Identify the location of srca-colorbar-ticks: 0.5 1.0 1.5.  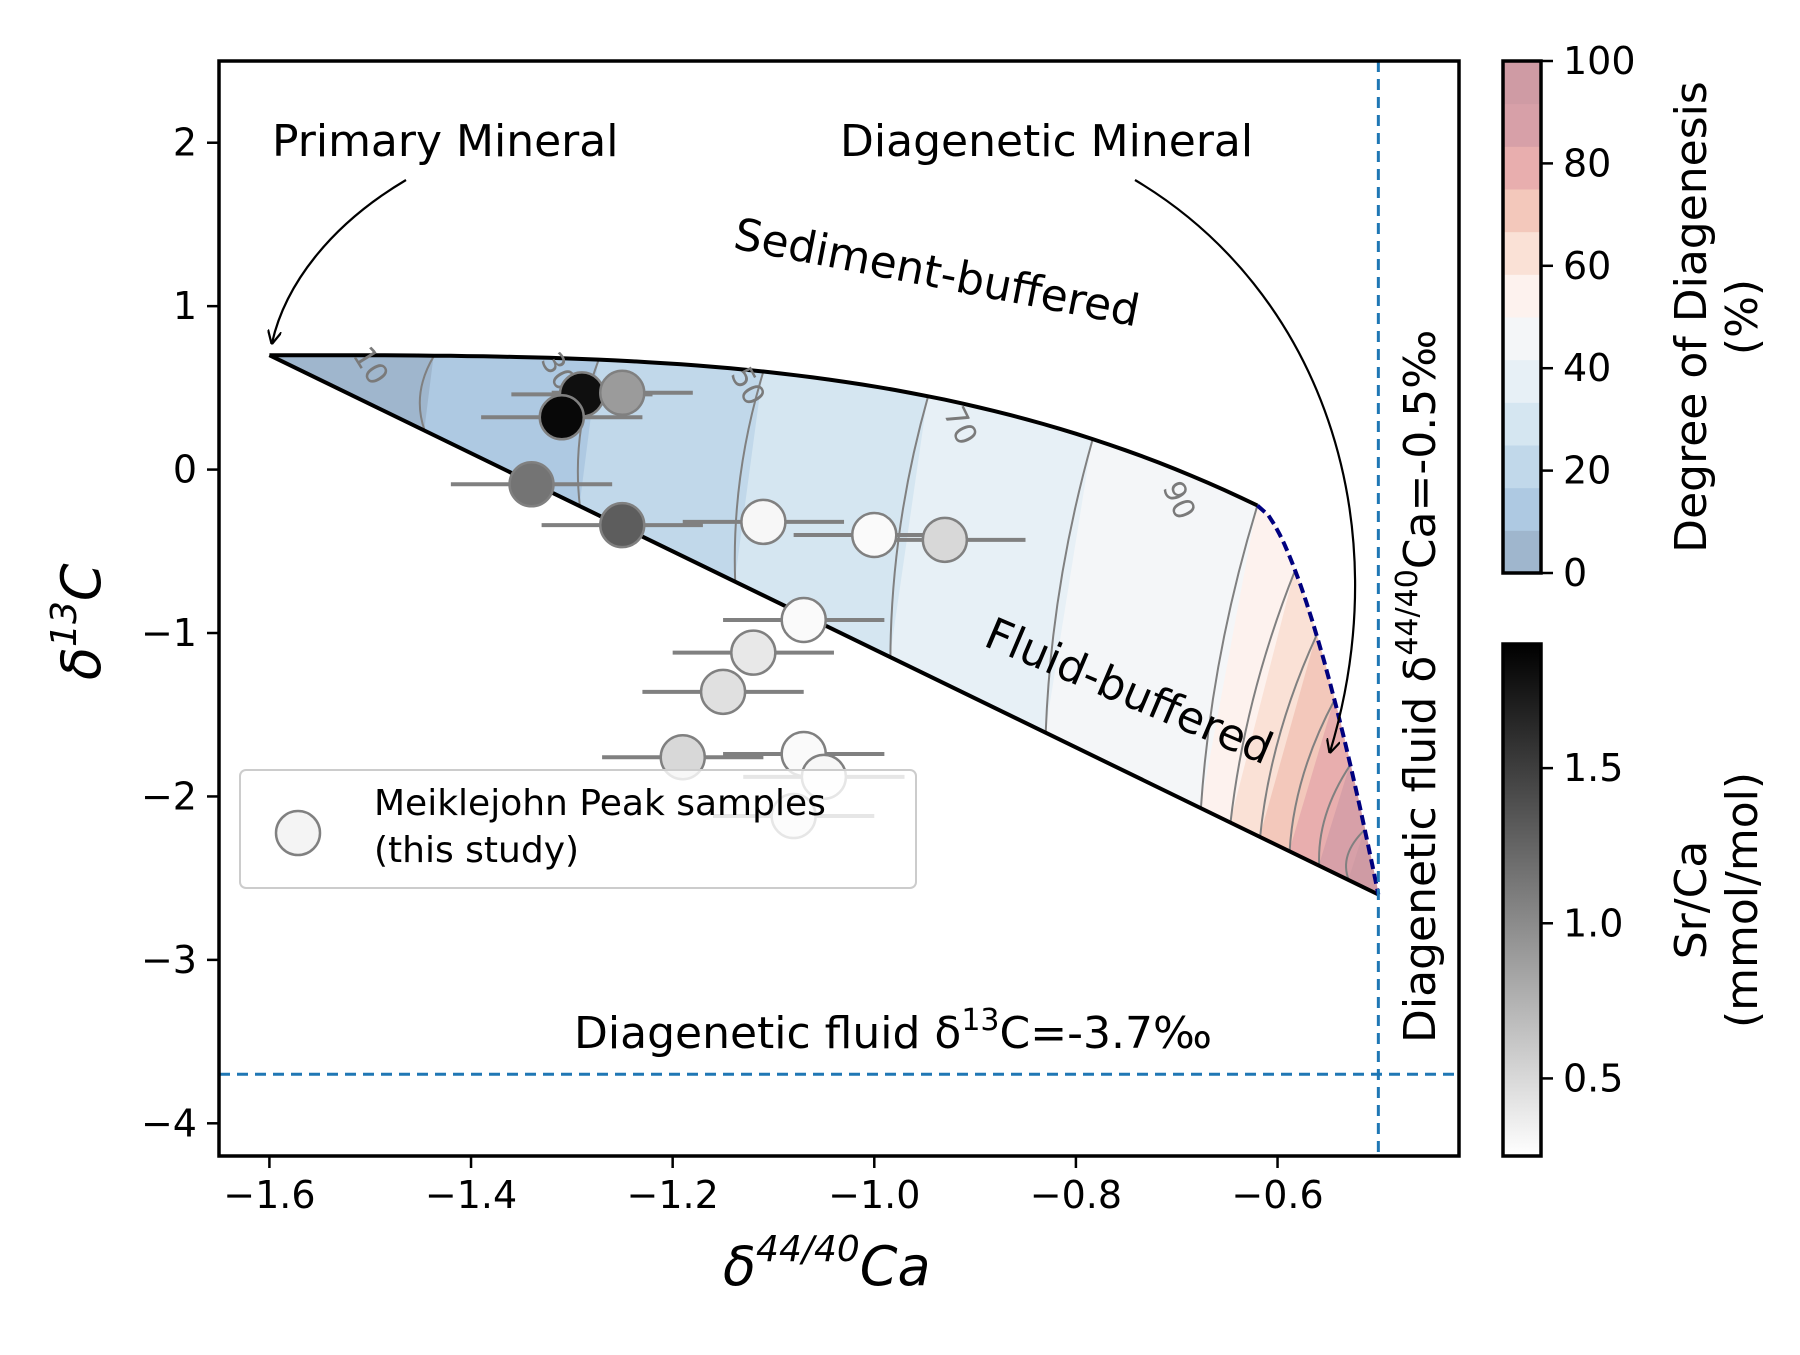
(1582, 923).